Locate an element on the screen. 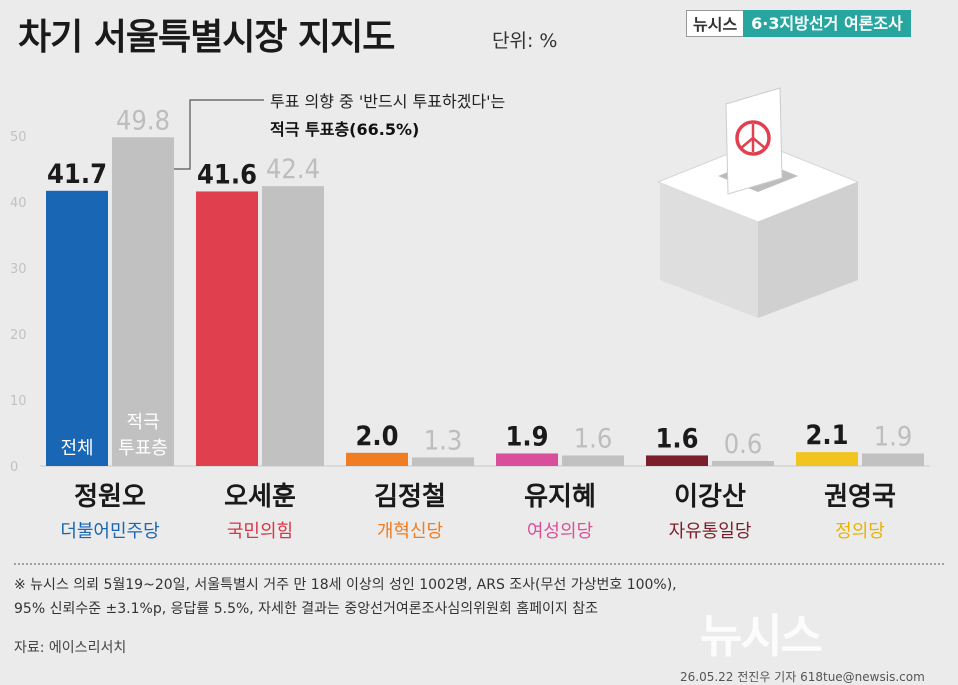 This screenshot has width=958, height=685. candidate-name: 김정철 is located at coordinates (410, 497).